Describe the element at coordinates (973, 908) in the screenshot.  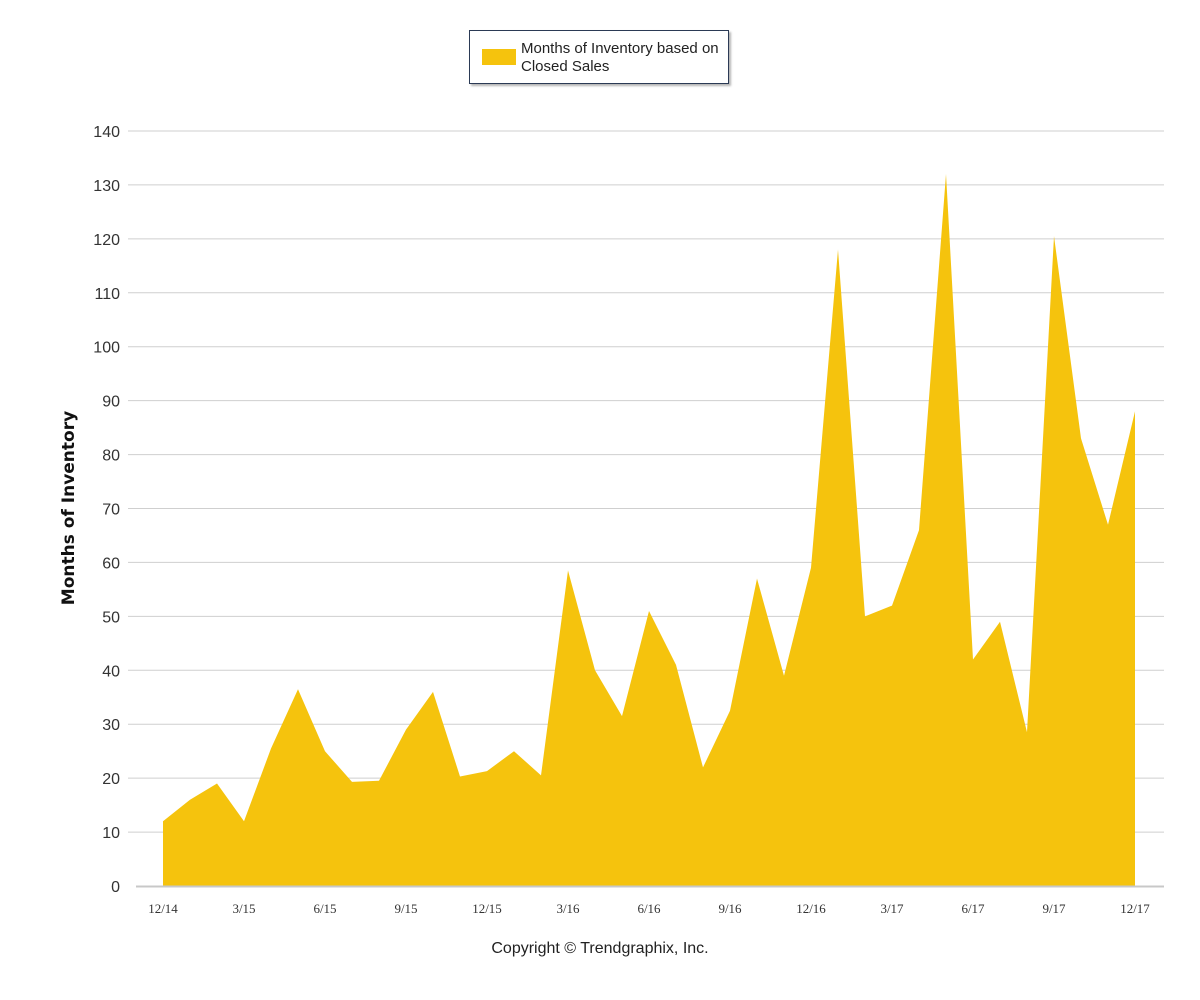
I see `x-tick-label: 6/17` at that location.